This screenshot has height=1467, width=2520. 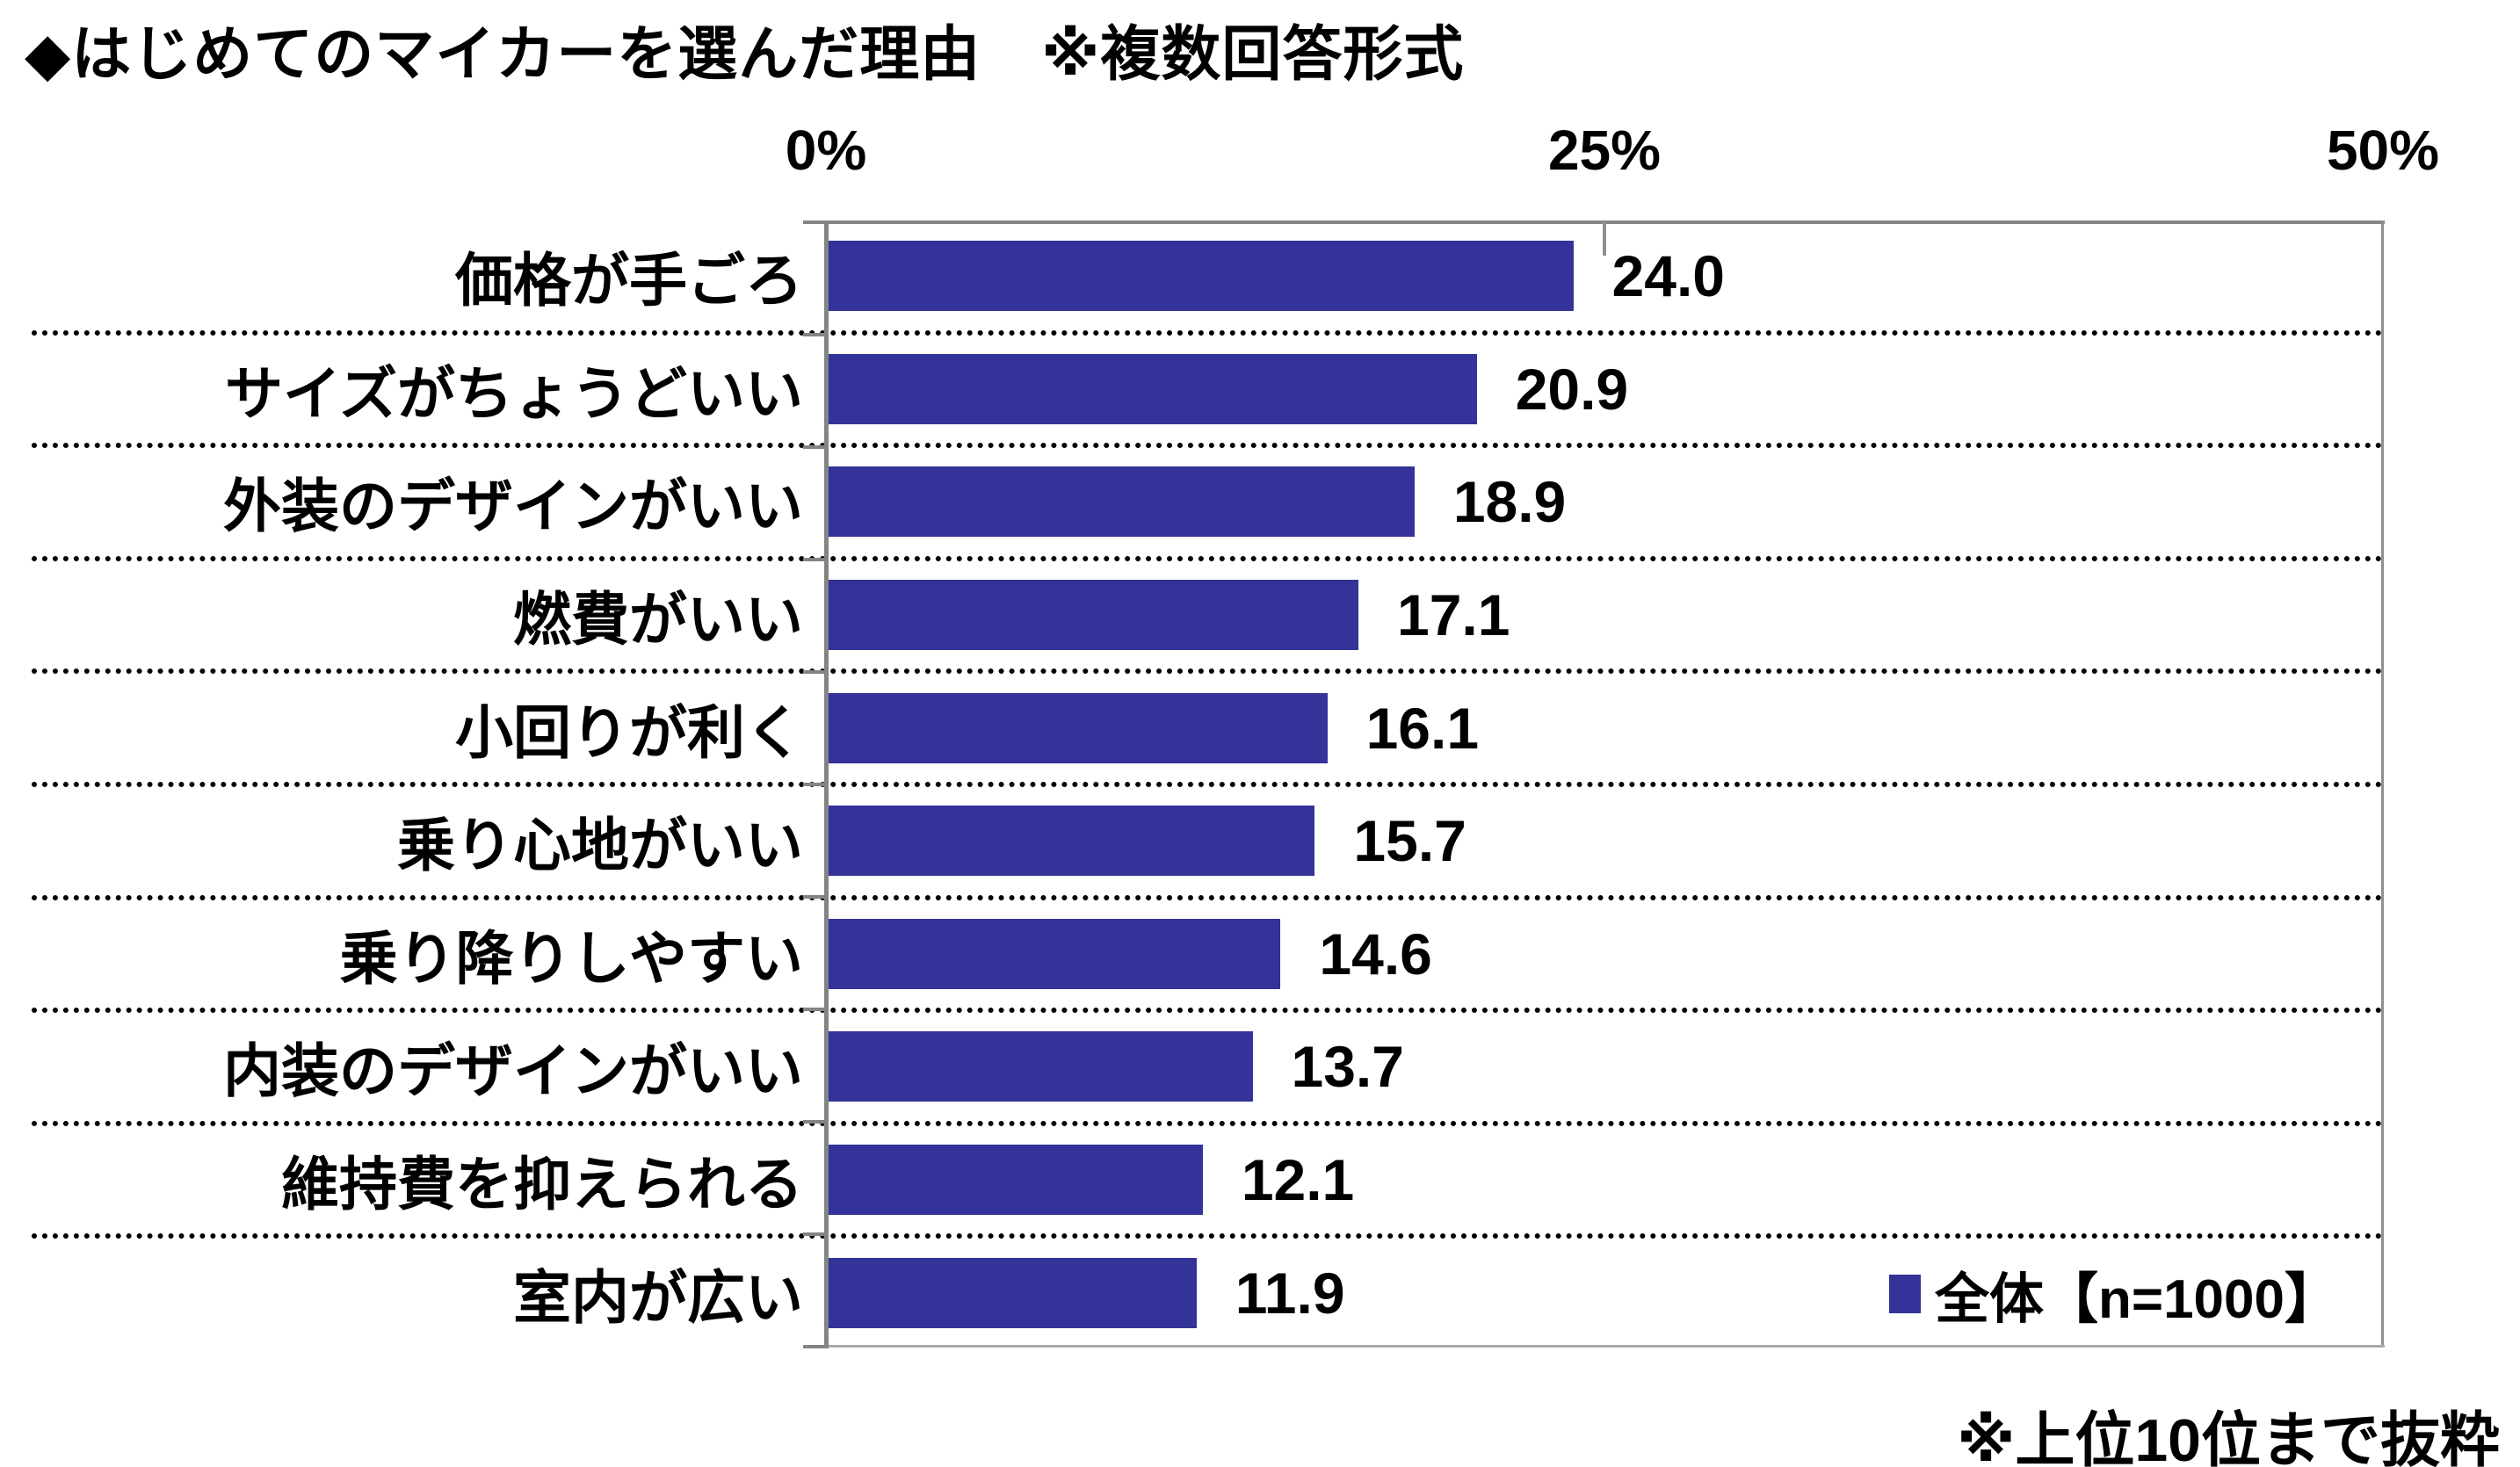 I want to click on bar-area: 15.7, so click(x=1604, y=841).